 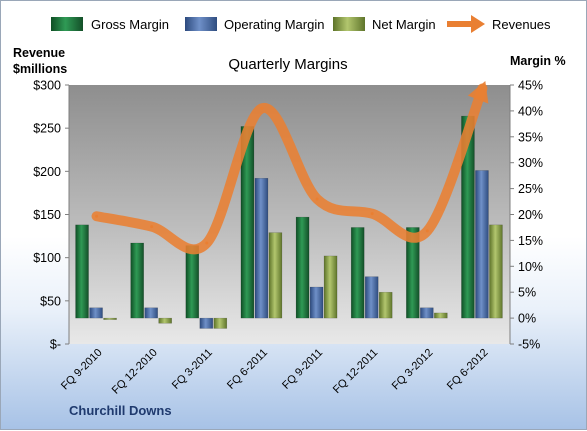 What do you see at coordinates (120, 410) in the screenshot?
I see `company-annotation: Churchill Downs` at bounding box center [120, 410].